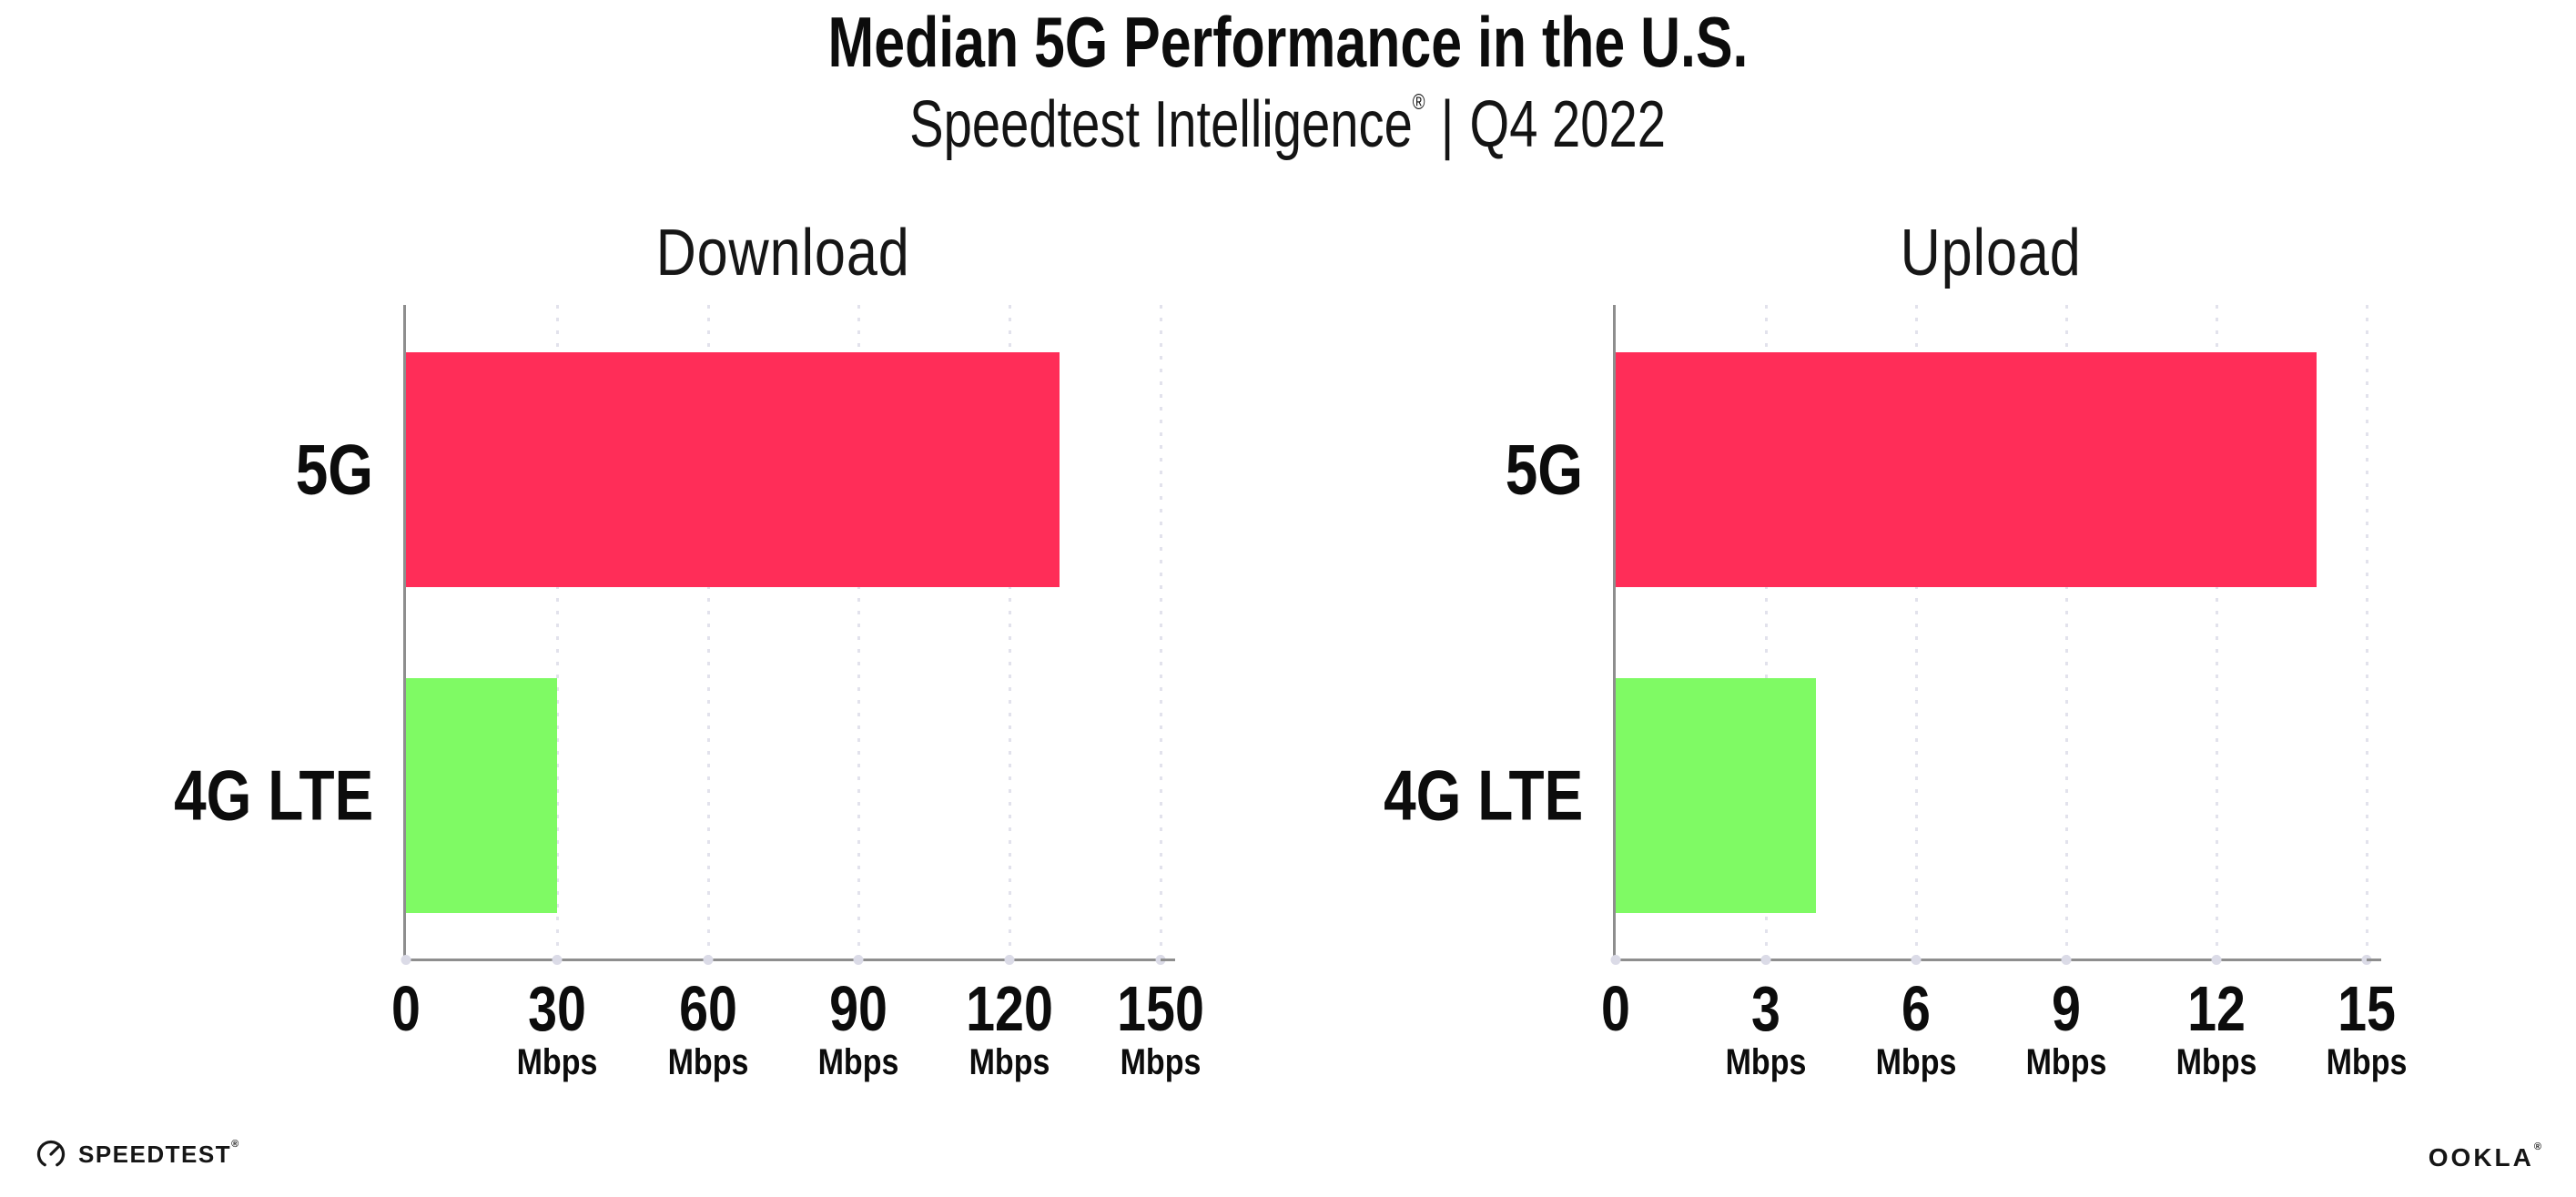  What do you see at coordinates (155, 1154) in the screenshot?
I see `speedtest-wordmark-text: SPEEDTEST` at bounding box center [155, 1154].